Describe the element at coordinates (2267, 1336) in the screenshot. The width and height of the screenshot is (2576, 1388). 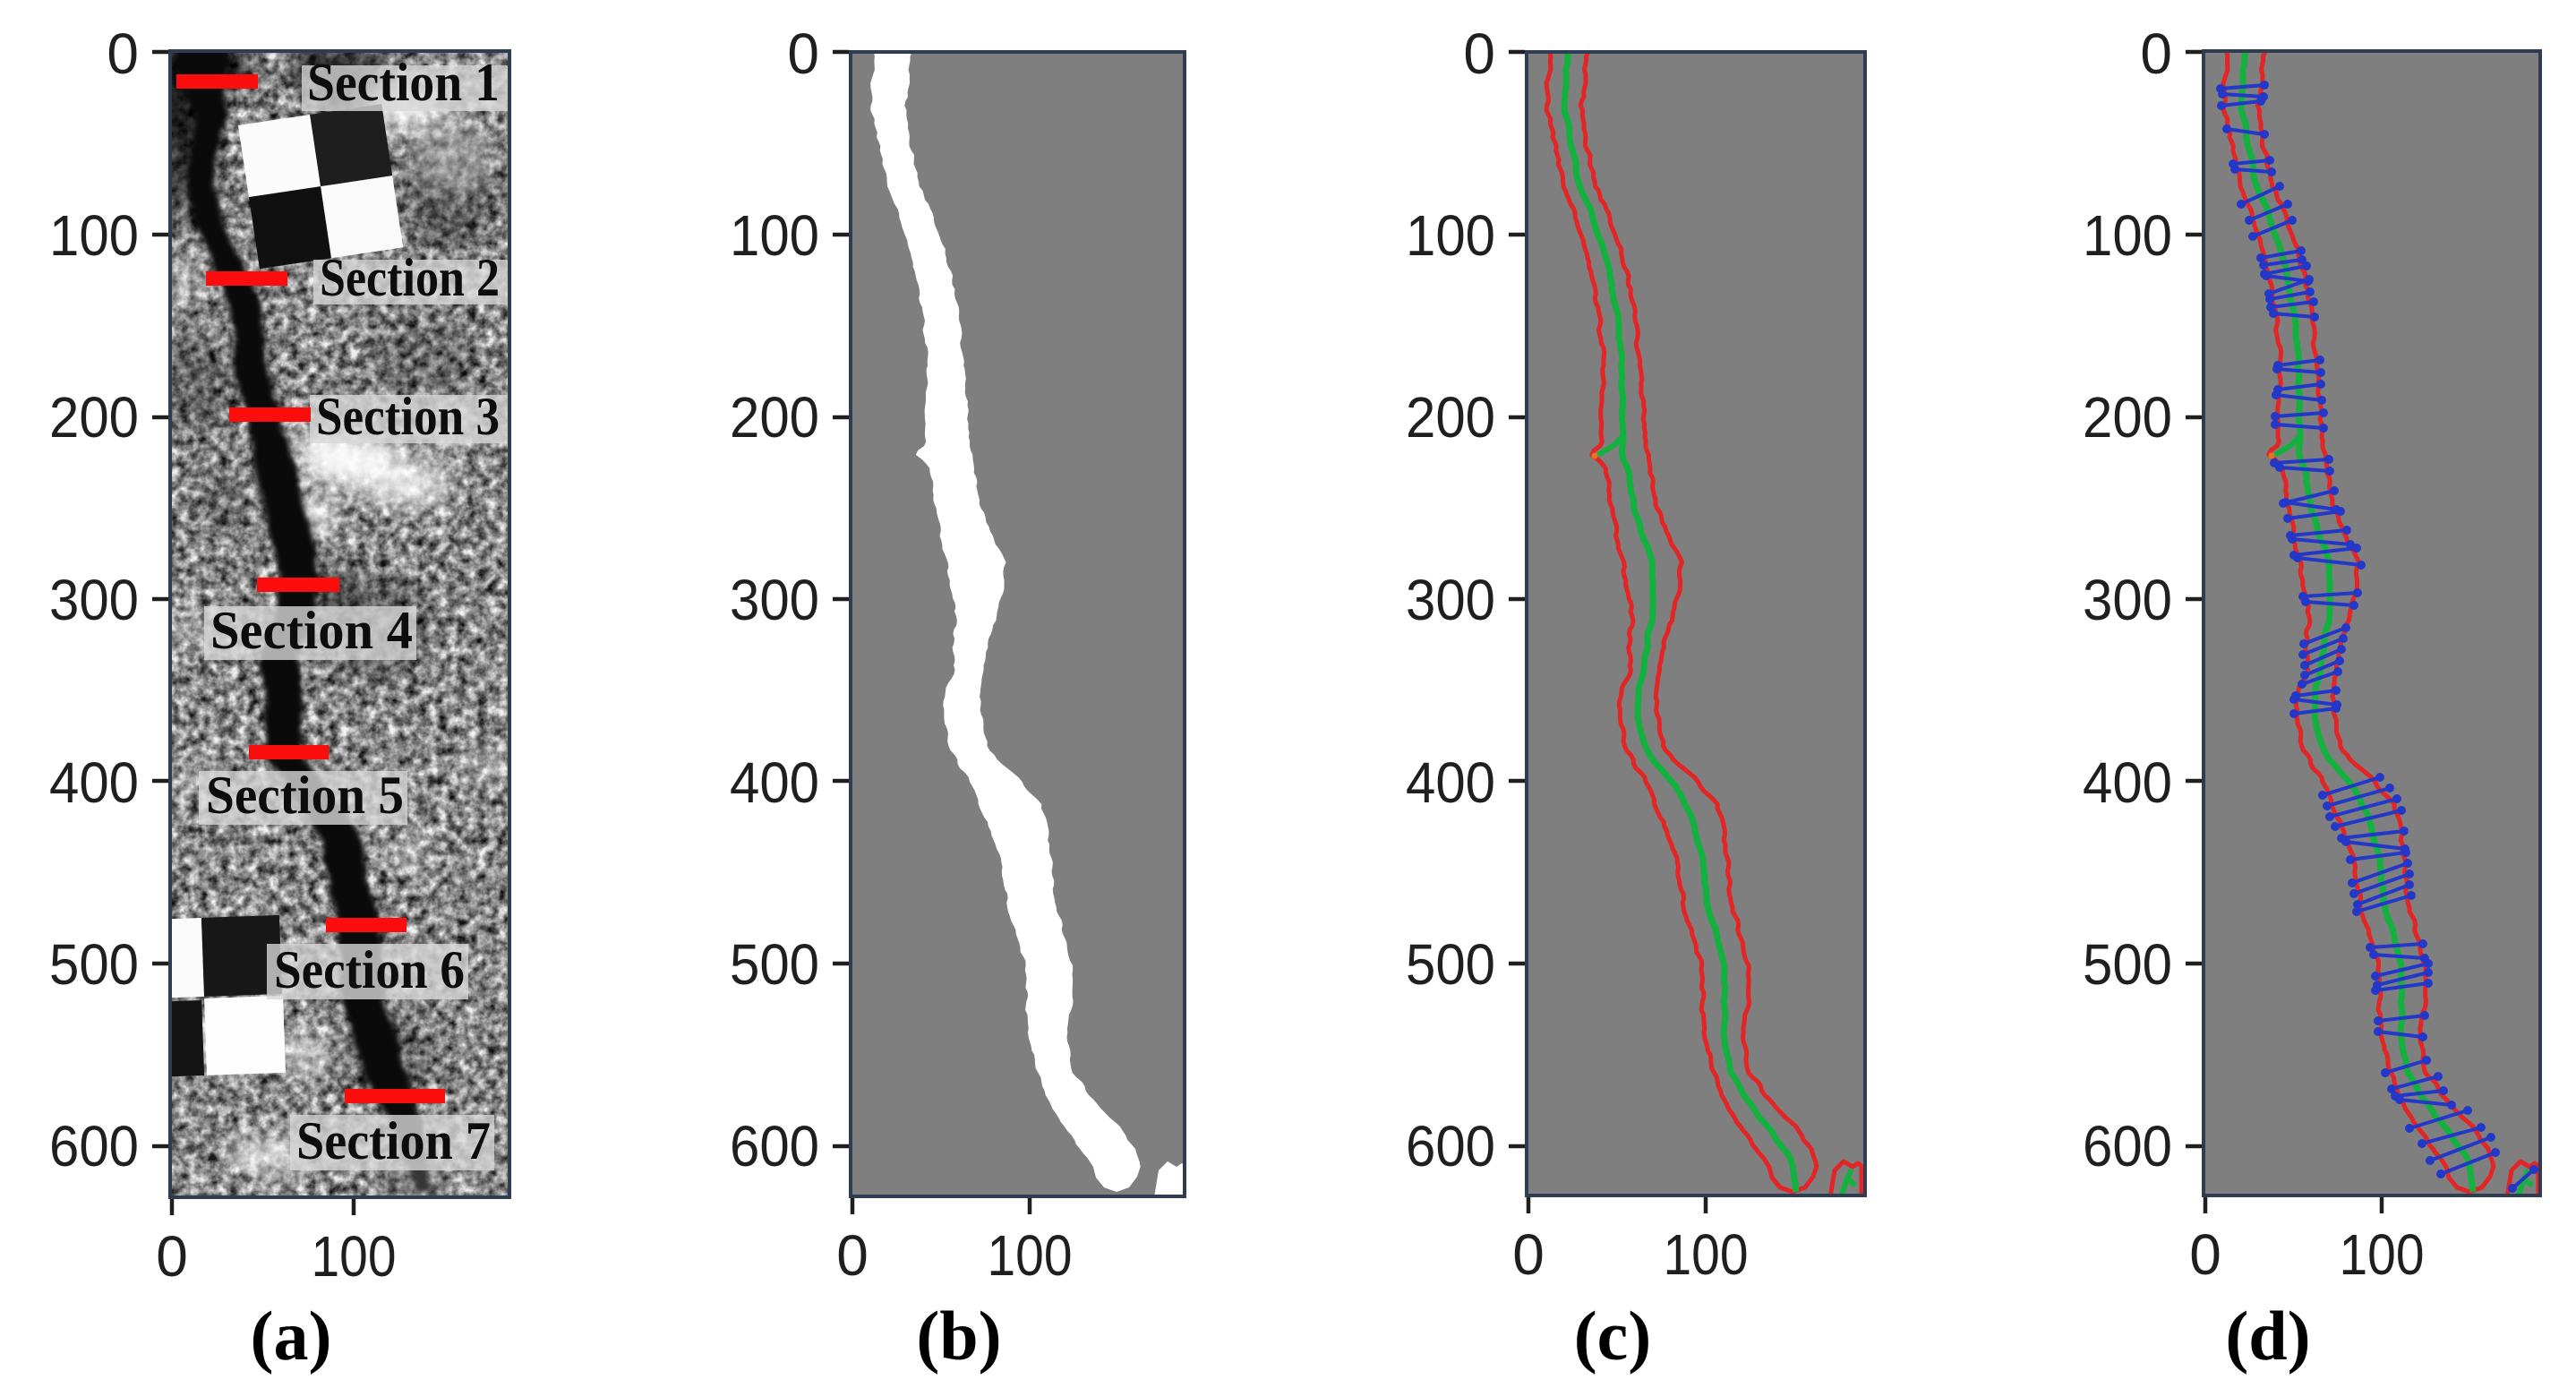
I see `svg-text: (d)` at that location.